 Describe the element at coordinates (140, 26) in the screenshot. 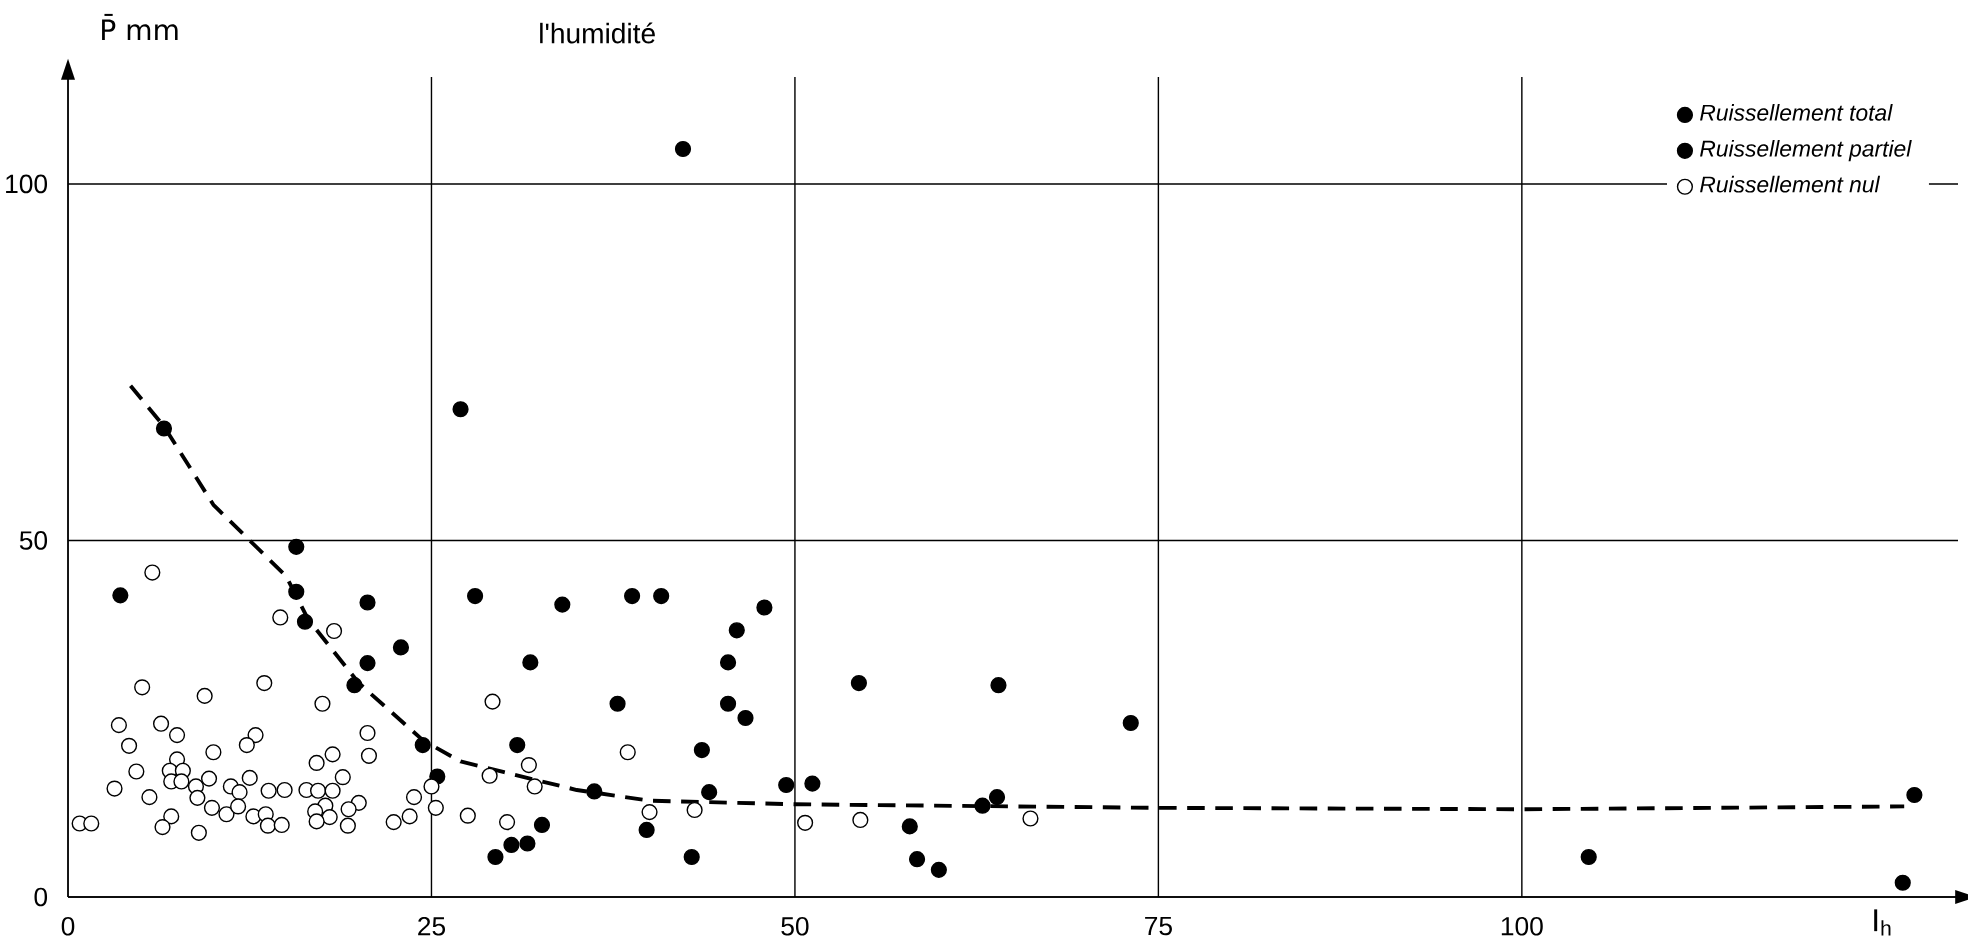

I see `y-axis-title: P̄ mm` at that location.